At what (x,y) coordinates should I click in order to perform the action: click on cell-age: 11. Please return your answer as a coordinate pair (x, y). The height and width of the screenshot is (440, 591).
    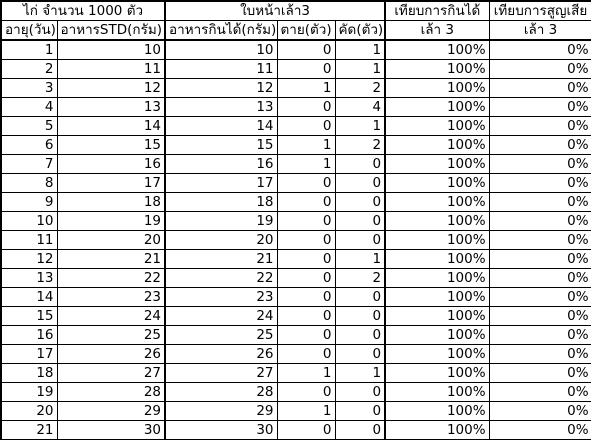
    Looking at the image, I should click on (29, 240).